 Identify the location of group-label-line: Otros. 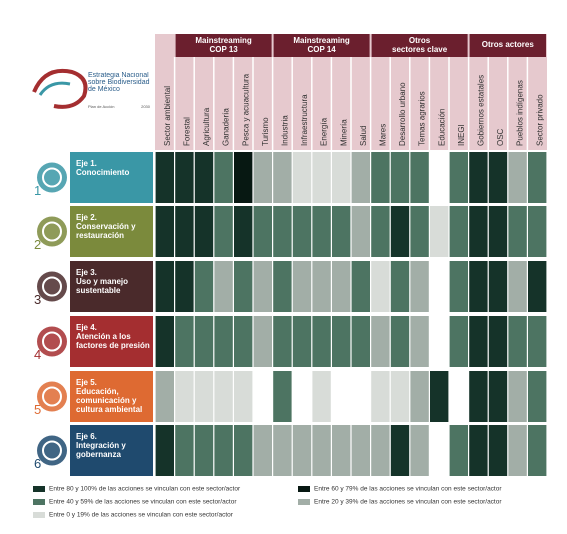
(420, 40).